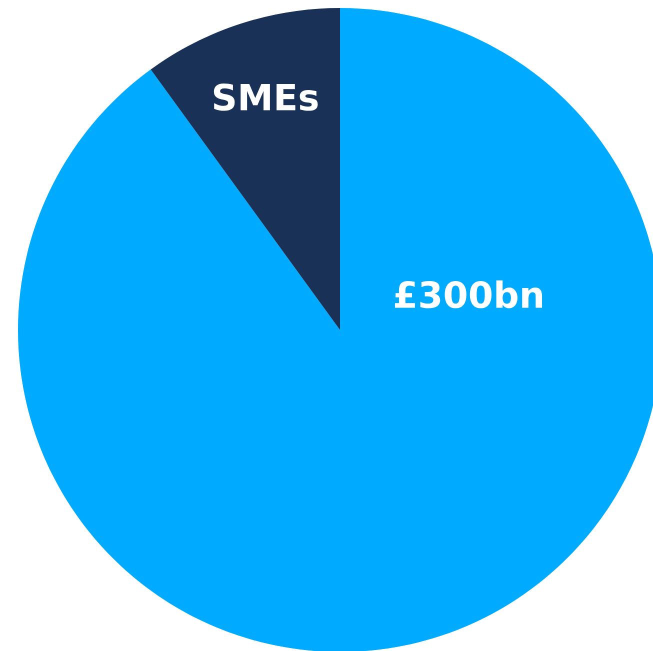 Image resolution: width=653 pixels, height=651 pixels. What do you see at coordinates (468, 294) in the screenshot?
I see `slice-label: £300bn` at bounding box center [468, 294].